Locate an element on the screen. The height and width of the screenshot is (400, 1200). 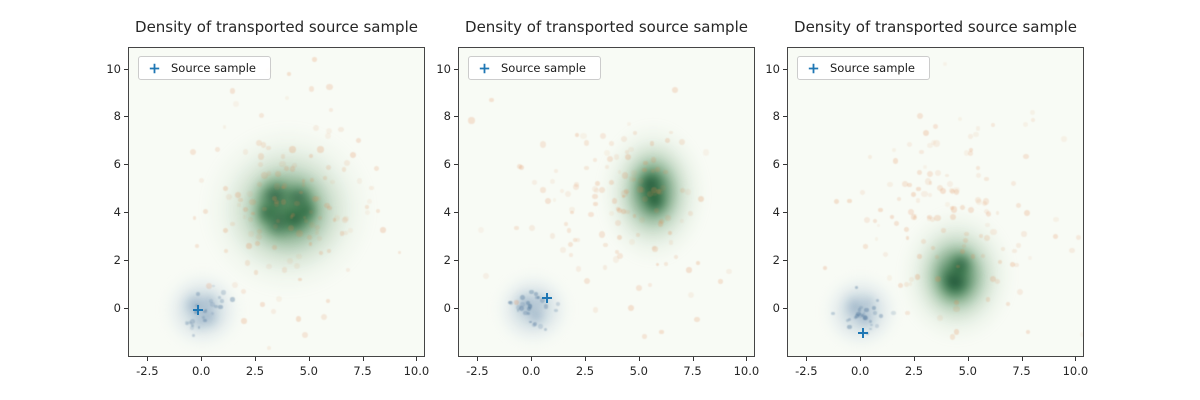
legend-plus-marker-icon is located at coordinates (484, 68).